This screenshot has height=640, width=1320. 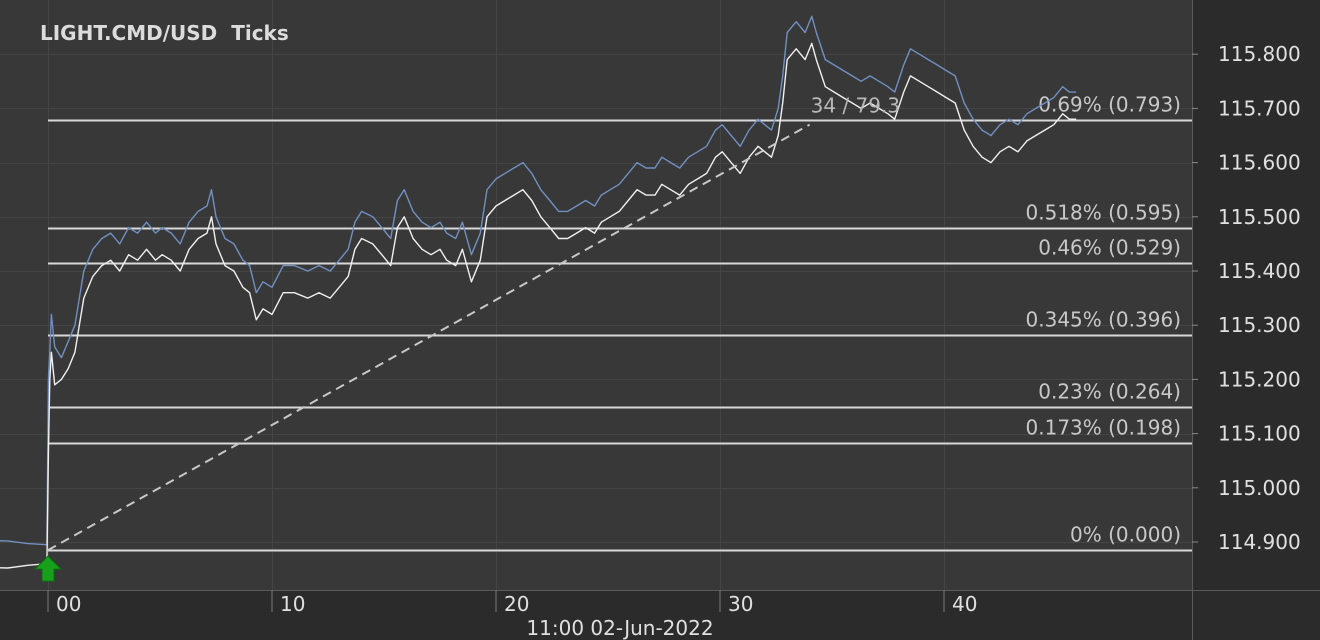 What do you see at coordinates (1103, 213) in the screenshot?
I see `level-label: 0.518% (0.595)` at bounding box center [1103, 213].